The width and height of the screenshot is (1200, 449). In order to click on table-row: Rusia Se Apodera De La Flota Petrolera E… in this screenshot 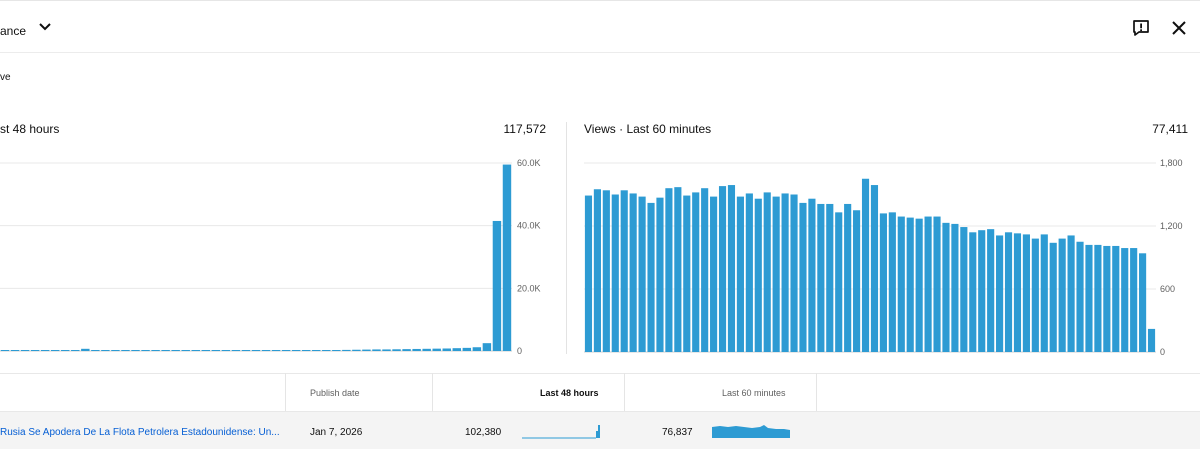, I will do `click(600, 430)`.